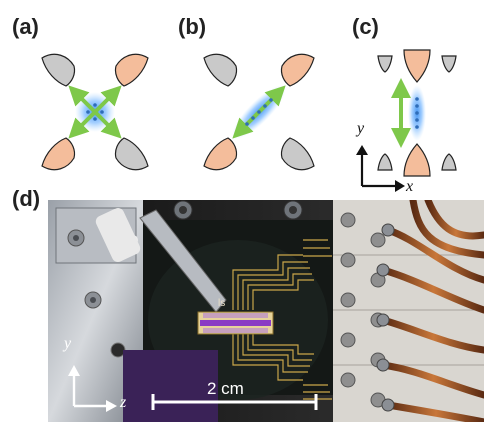  Describe the element at coordinates (221, 303) in the screenshot. I see `chip-marking-text: ls` at that location.